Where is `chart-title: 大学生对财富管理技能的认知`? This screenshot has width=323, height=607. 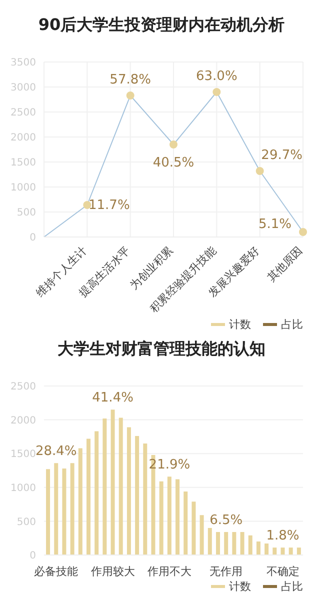 chart-title: 大学生对财富管理技能的认知 is located at coordinates (161, 349).